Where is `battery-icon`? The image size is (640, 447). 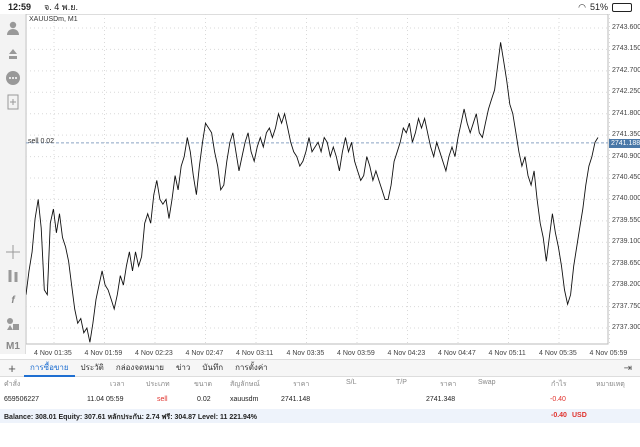
battery-icon is located at coordinates (622, 7).